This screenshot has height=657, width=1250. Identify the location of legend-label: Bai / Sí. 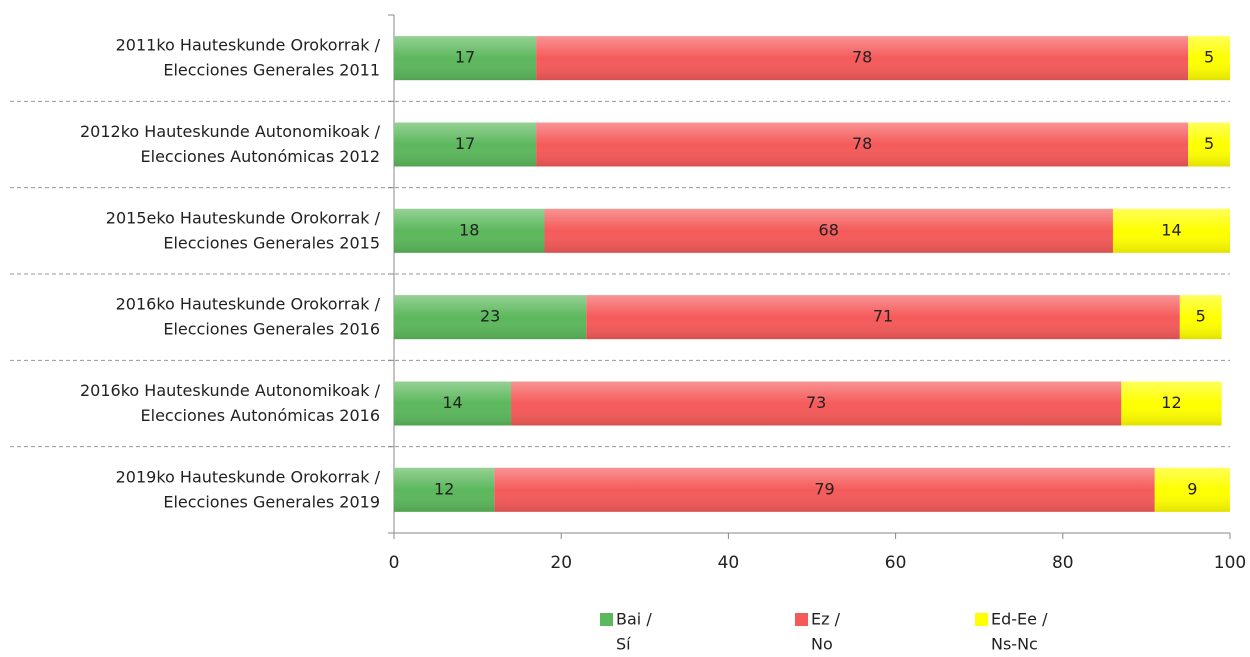
(634, 631).